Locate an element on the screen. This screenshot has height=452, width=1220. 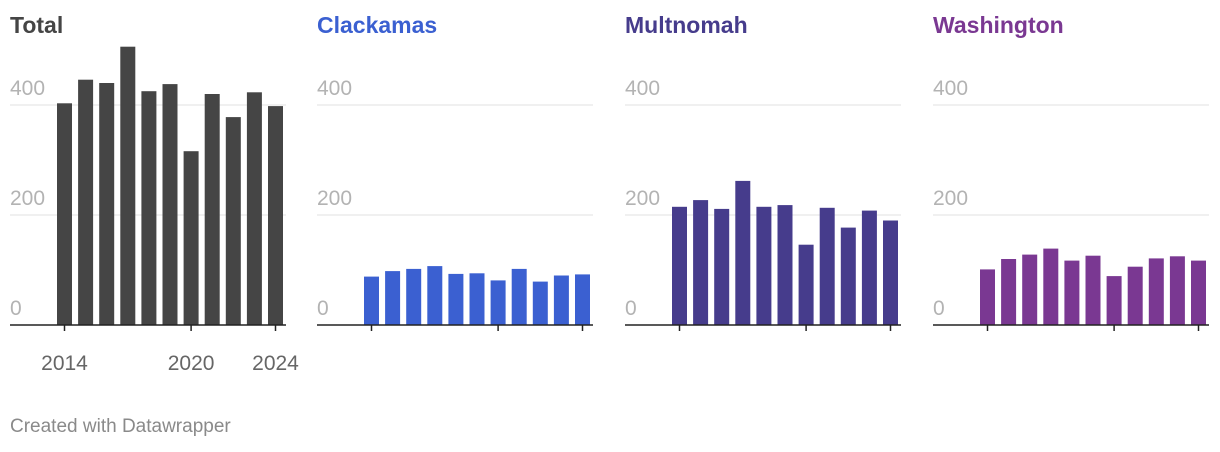
bar-washington-2017 is located at coordinates (1051, 287).